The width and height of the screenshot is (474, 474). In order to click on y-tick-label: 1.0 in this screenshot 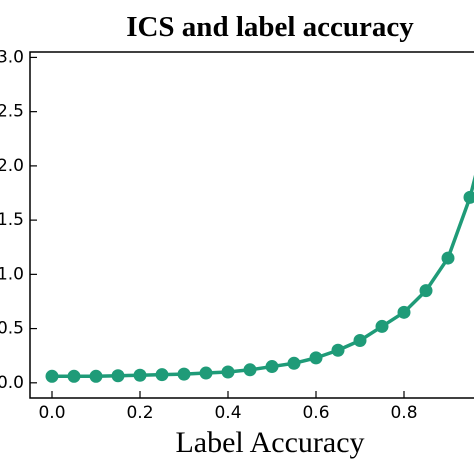, I will do `click(12, 274)`.